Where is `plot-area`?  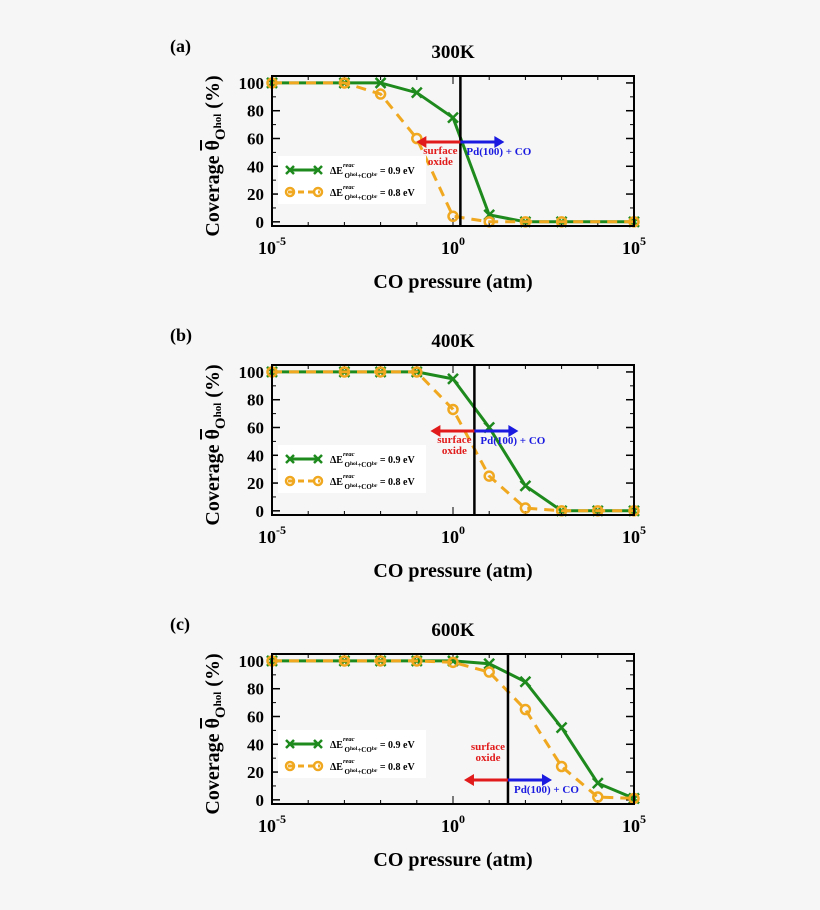
plot-area is located at coordinates (453, 729).